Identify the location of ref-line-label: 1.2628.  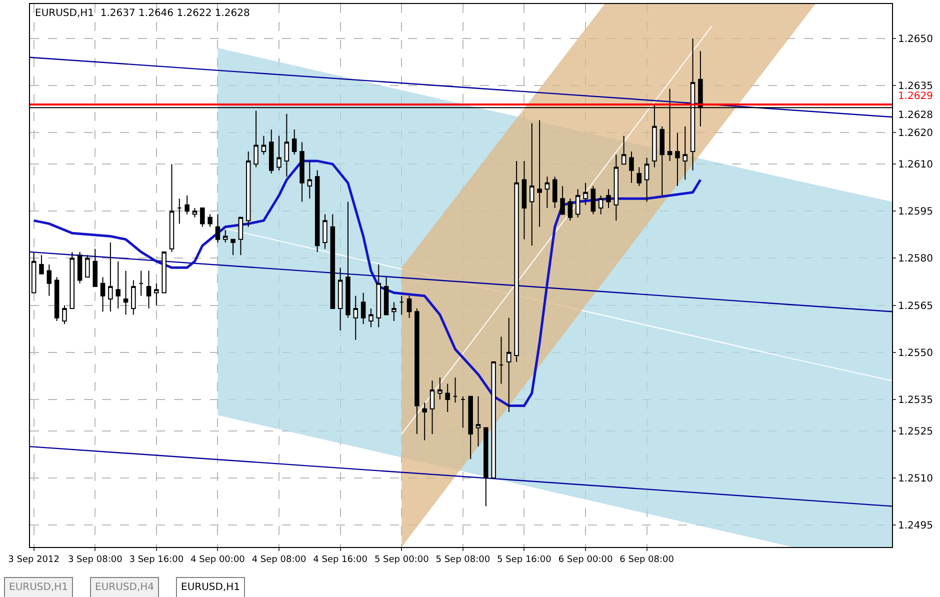
(915, 115).